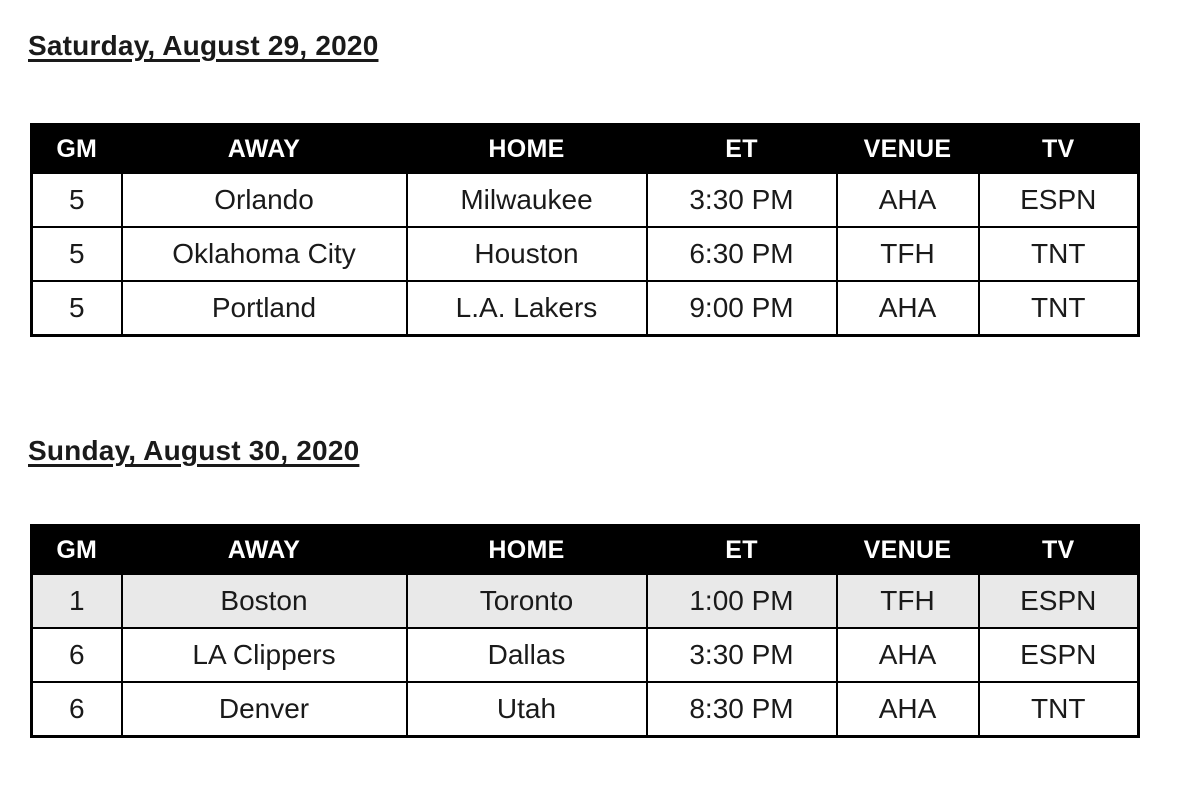 This screenshot has width=1200, height=797. I want to click on cell-away-team: Portland, so click(264, 308).